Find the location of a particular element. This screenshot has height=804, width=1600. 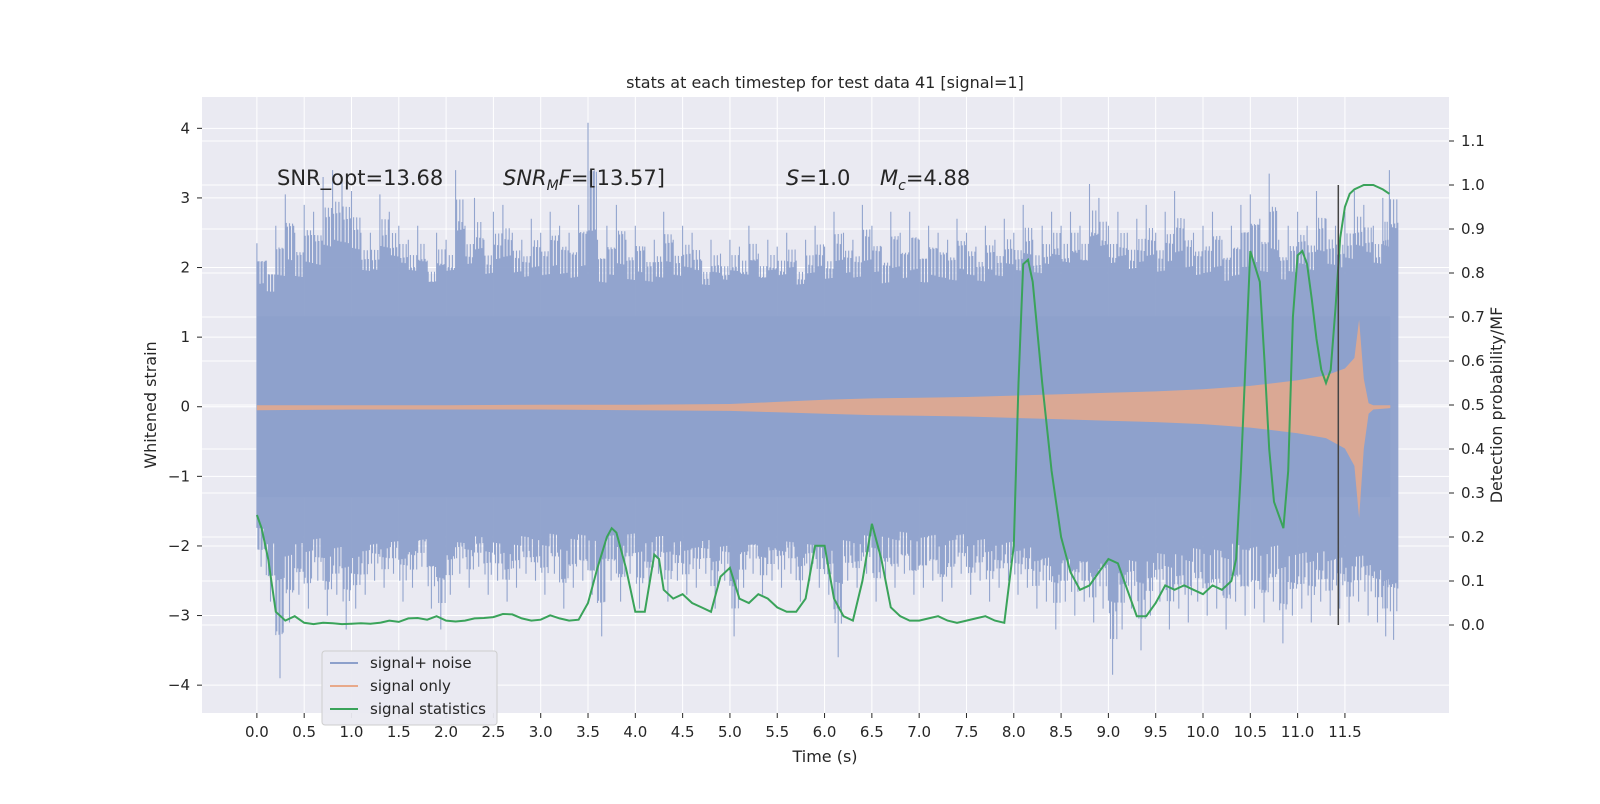

legend-box is located at coordinates (409, 688).